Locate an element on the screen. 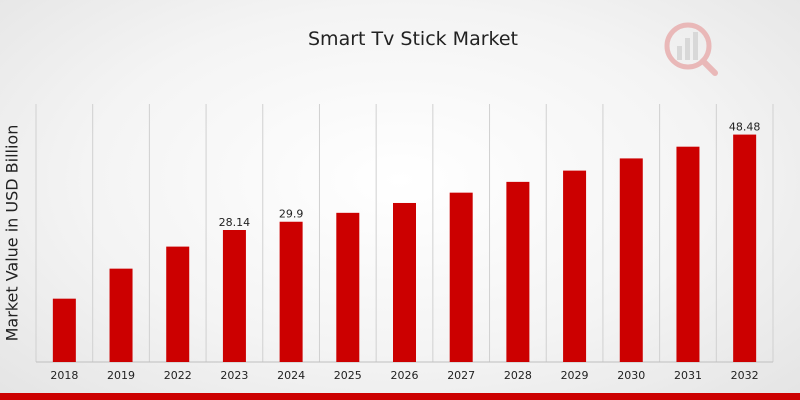  x-tick-label: 2030 is located at coordinates (631, 375).